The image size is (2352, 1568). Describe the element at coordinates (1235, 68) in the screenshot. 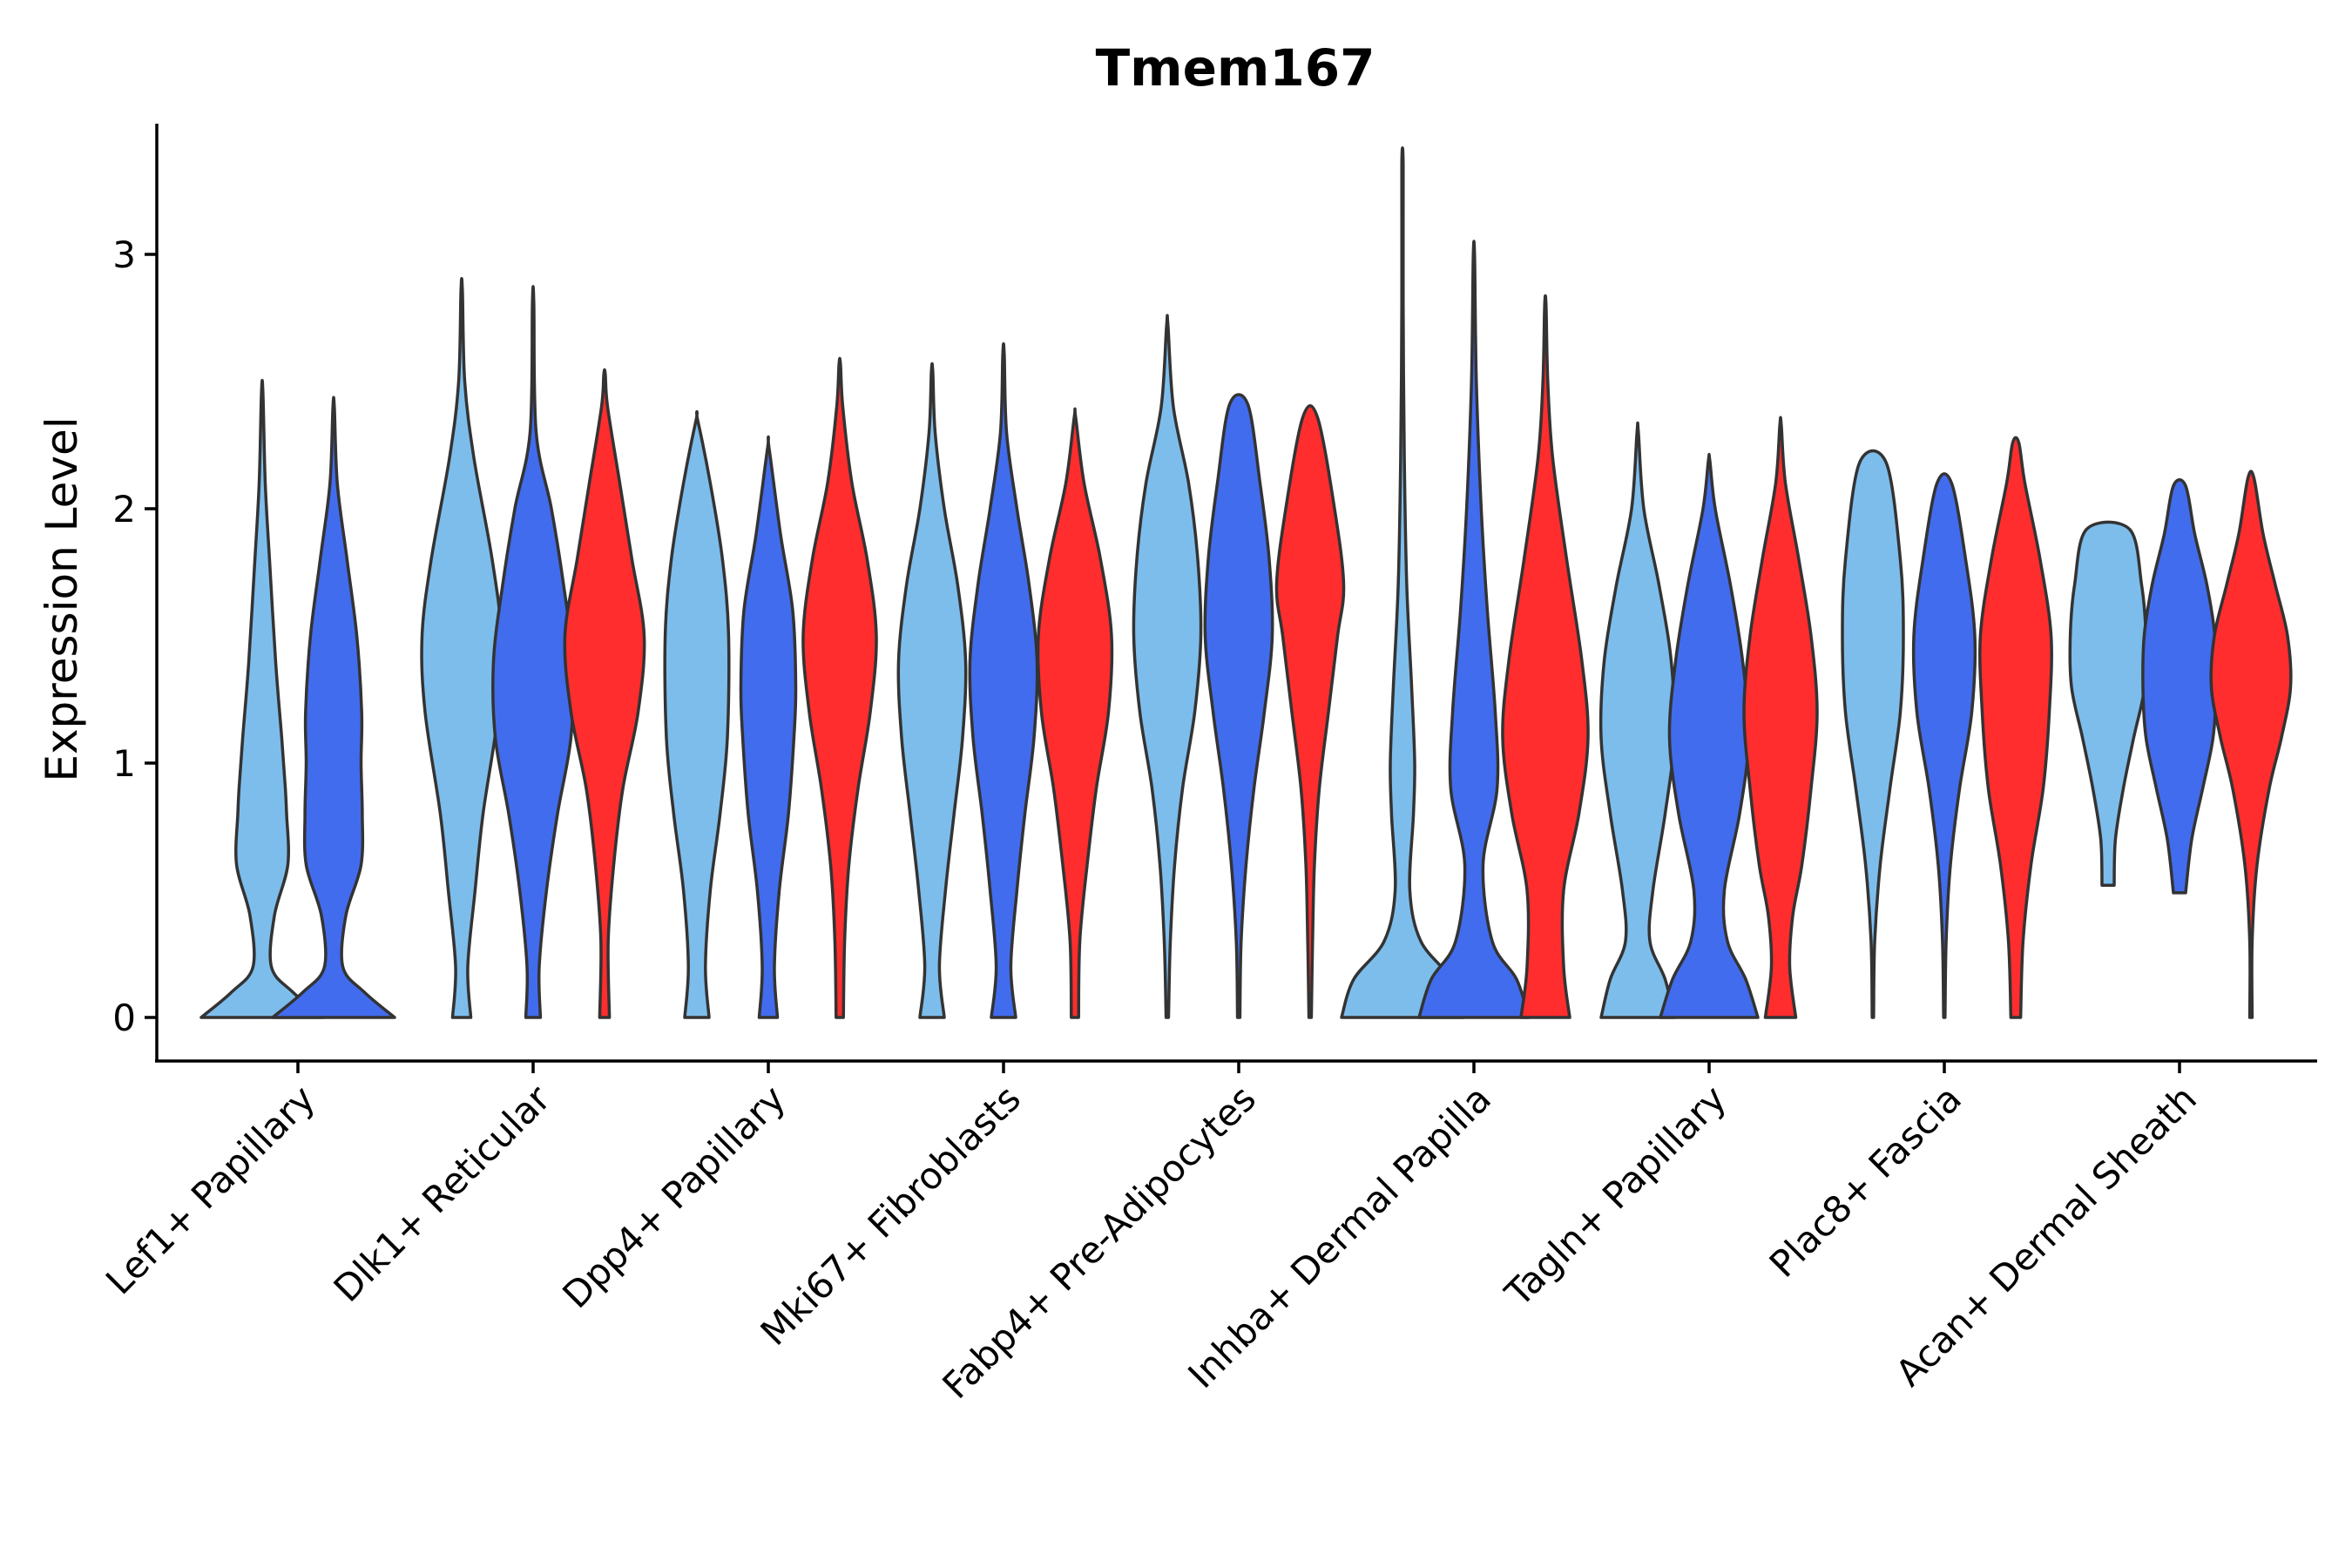

I see `chart-title: Tmem167` at that location.